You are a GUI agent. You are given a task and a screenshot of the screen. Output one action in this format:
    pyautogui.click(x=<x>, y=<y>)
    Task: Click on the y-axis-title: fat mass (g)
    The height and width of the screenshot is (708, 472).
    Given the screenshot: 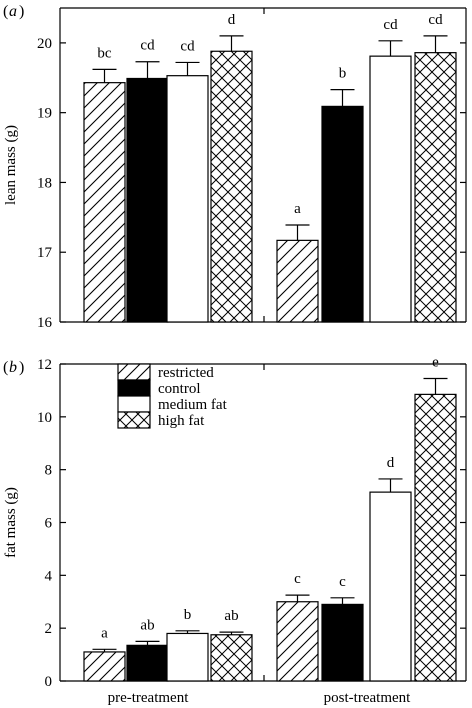 What is the action you would take?
    pyautogui.click(x=11, y=522)
    